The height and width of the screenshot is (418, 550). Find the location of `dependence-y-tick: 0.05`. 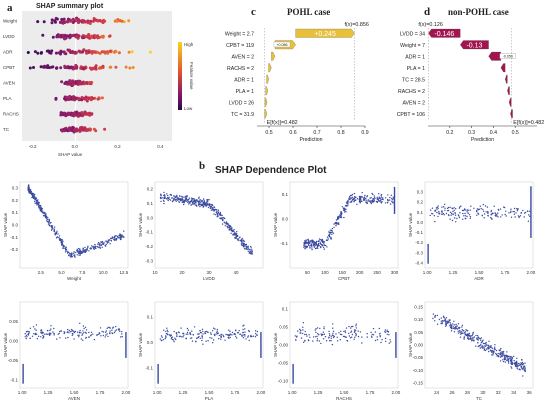

dependence-y-tick: 0.05 is located at coordinates (283, 327).